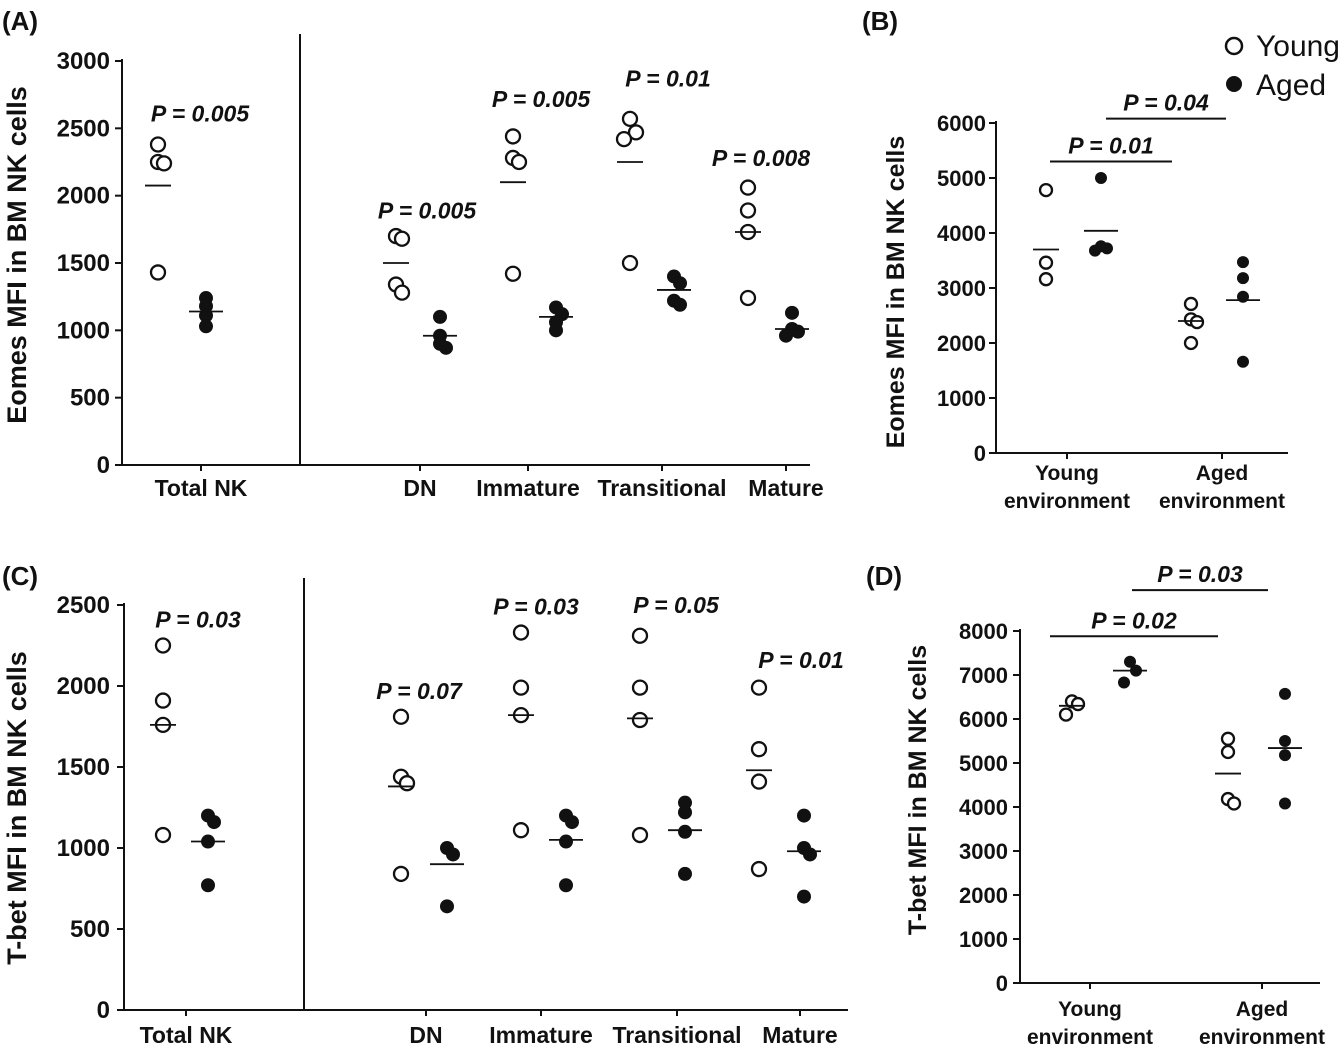  Describe the element at coordinates (419, 691) in the screenshot. I see `p-value-label: P = 0.07` at that location.